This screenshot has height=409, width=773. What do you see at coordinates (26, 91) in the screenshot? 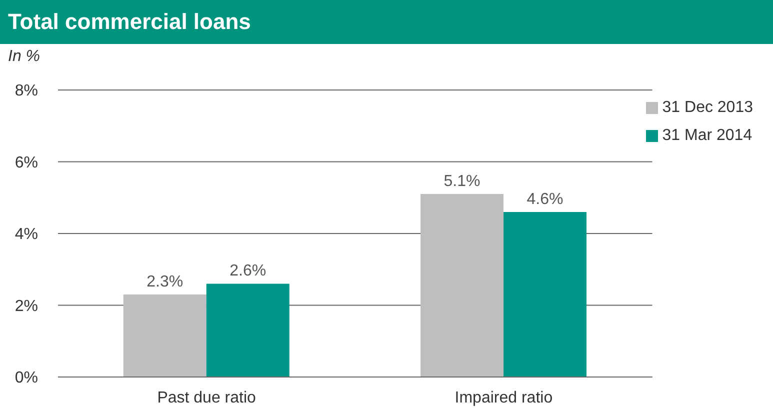
I see `y-tick-label: 8%` at bounding box center [26, 91].